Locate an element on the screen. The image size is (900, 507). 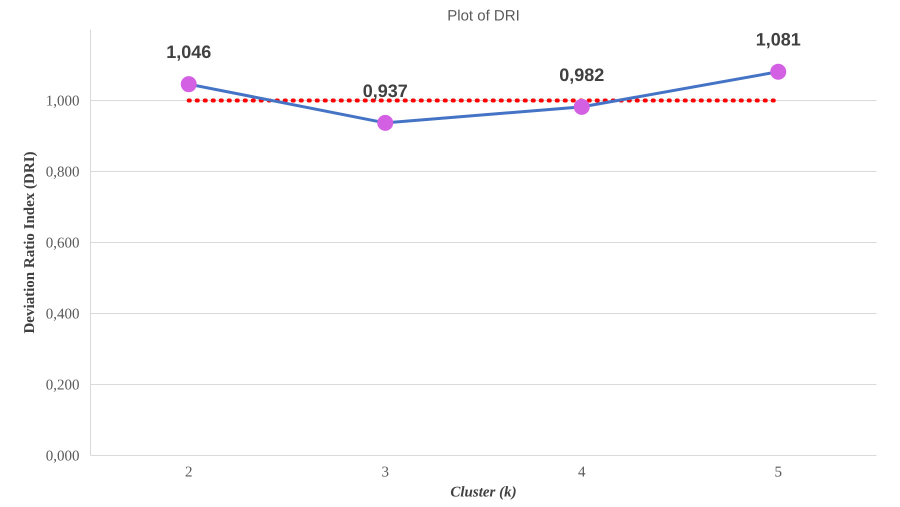
x-tick-label: 3 is located at coordinates (385, 472).